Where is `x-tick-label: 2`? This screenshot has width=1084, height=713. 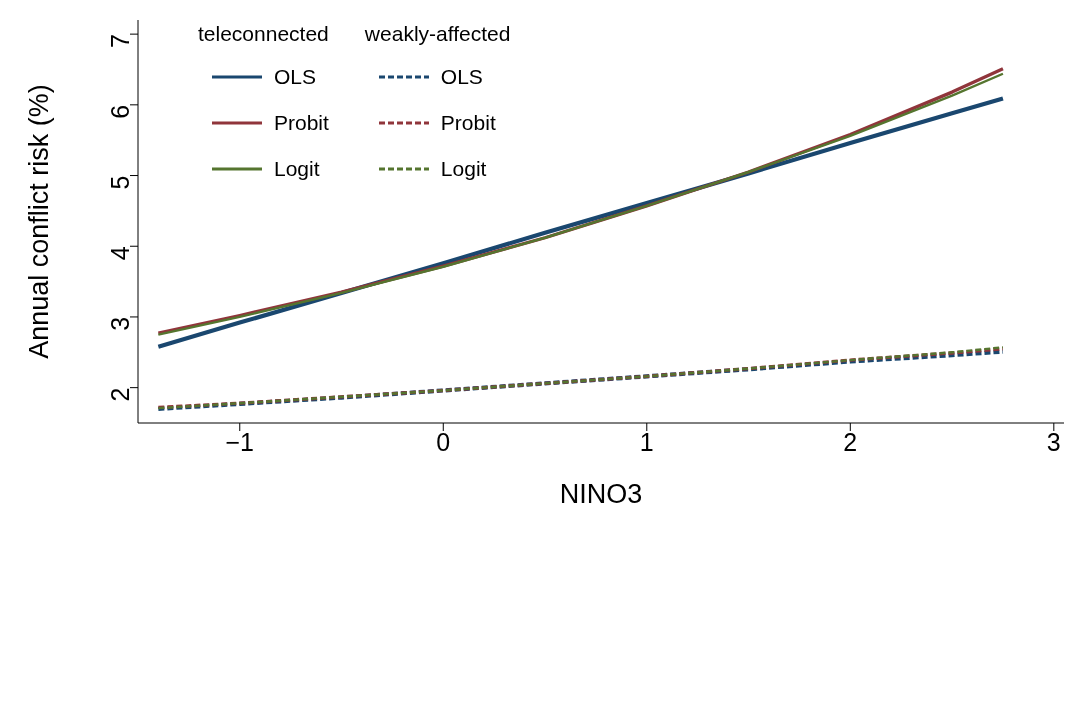 x-tick-label: 2 is located at coordinates (850, 441).